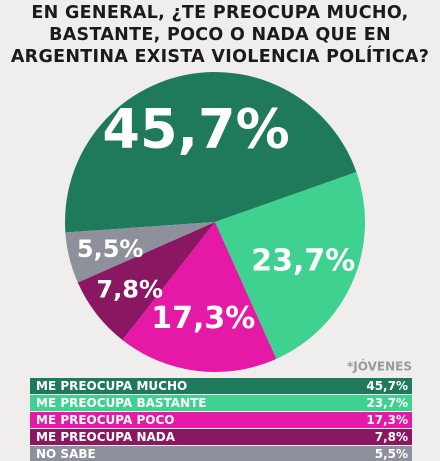 The height and width of the screenshot is (461, 440). Describe the element at coordinates (387, 420) in the screenshot. I see `legend-value: 17,3%` at that location.